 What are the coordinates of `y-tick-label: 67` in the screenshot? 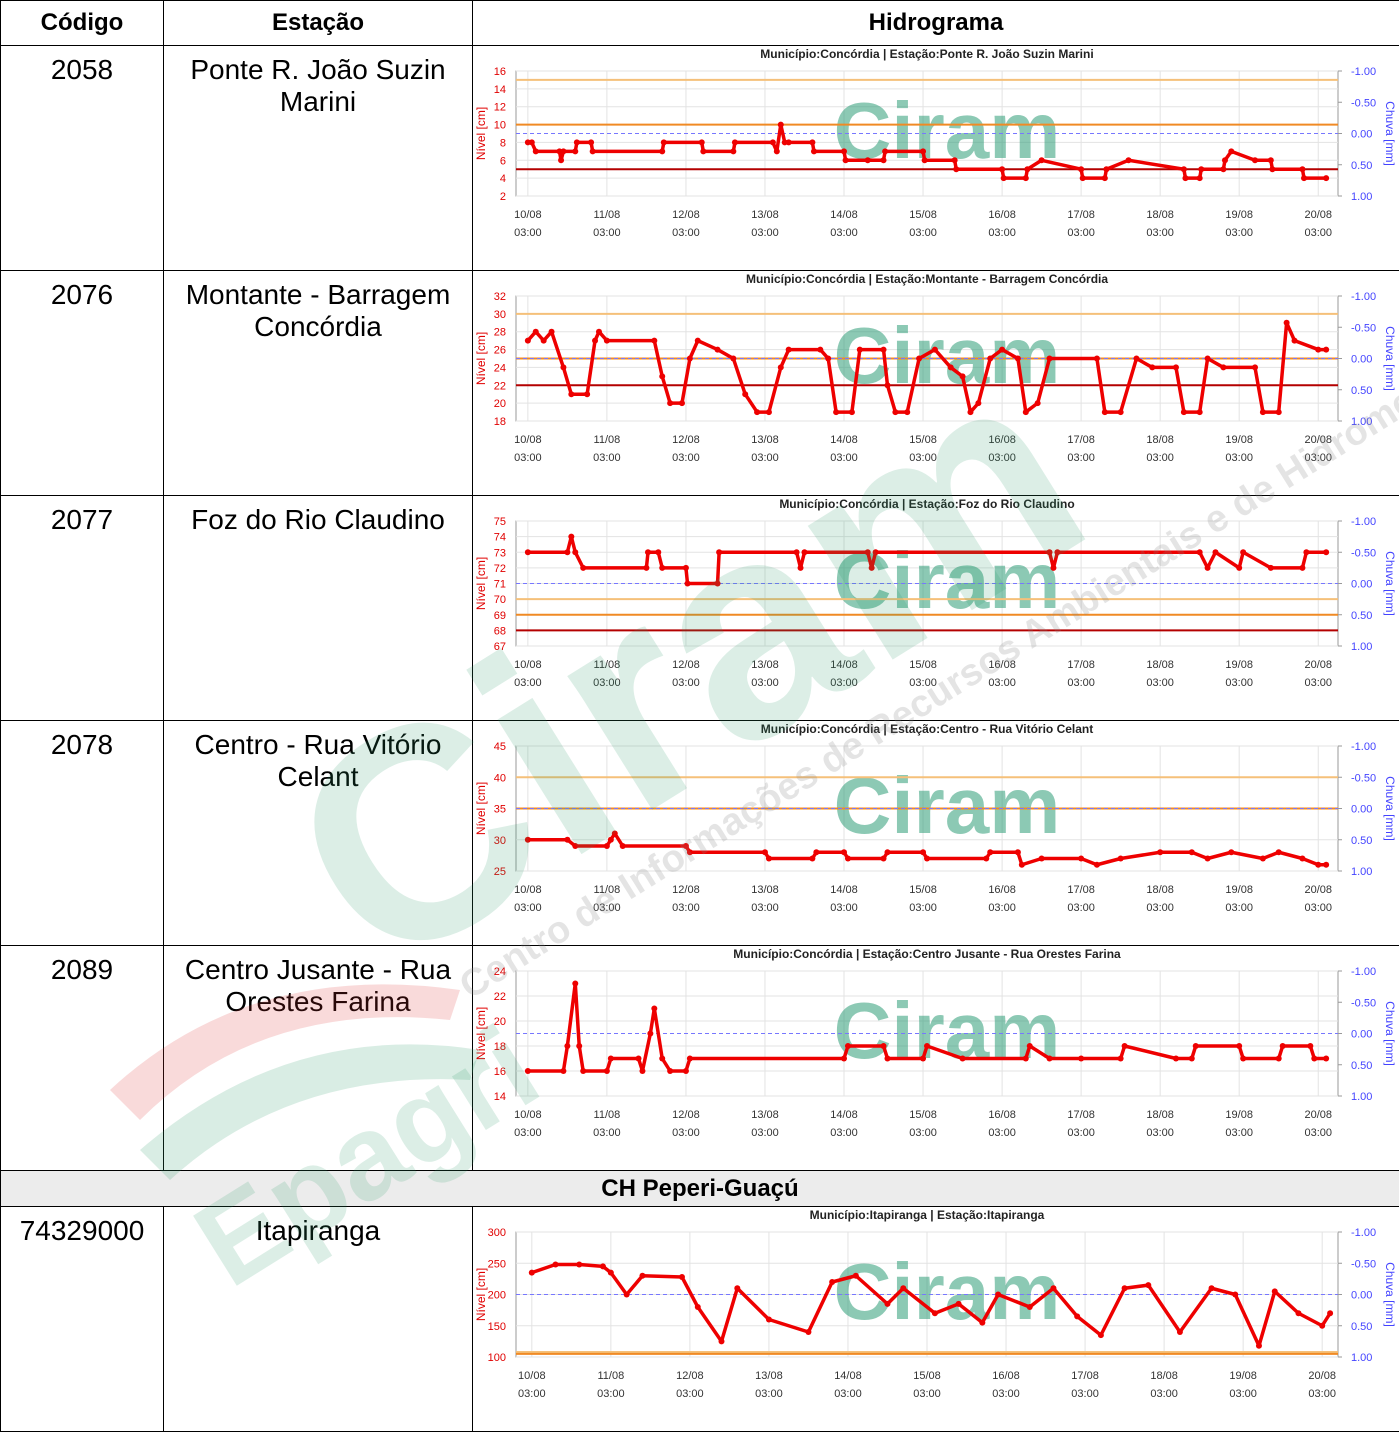 It's located at (500, 647).